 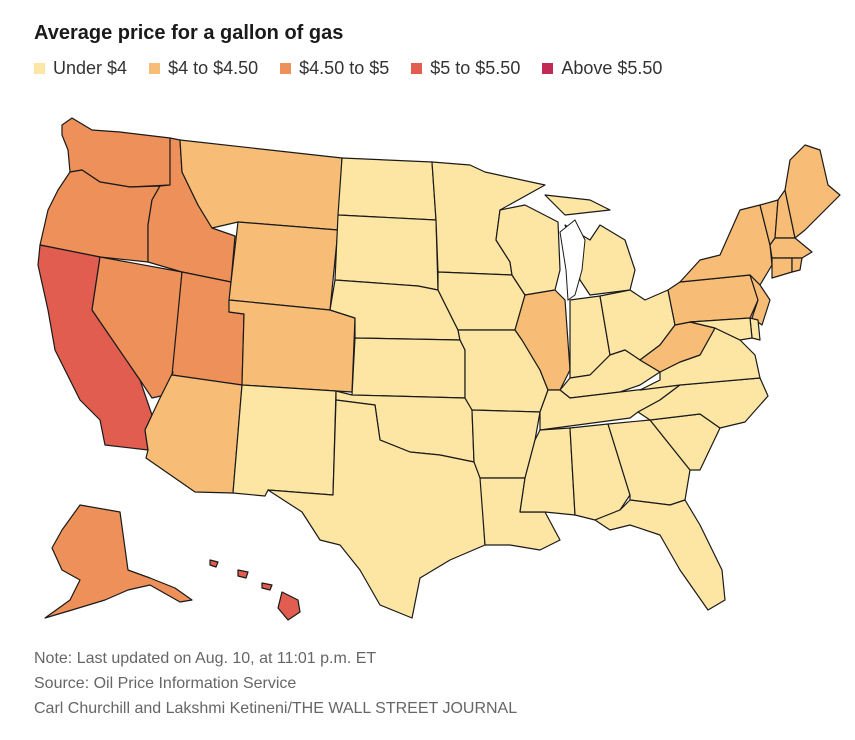 I want to click on state-WY, so click(x=283, y=266).